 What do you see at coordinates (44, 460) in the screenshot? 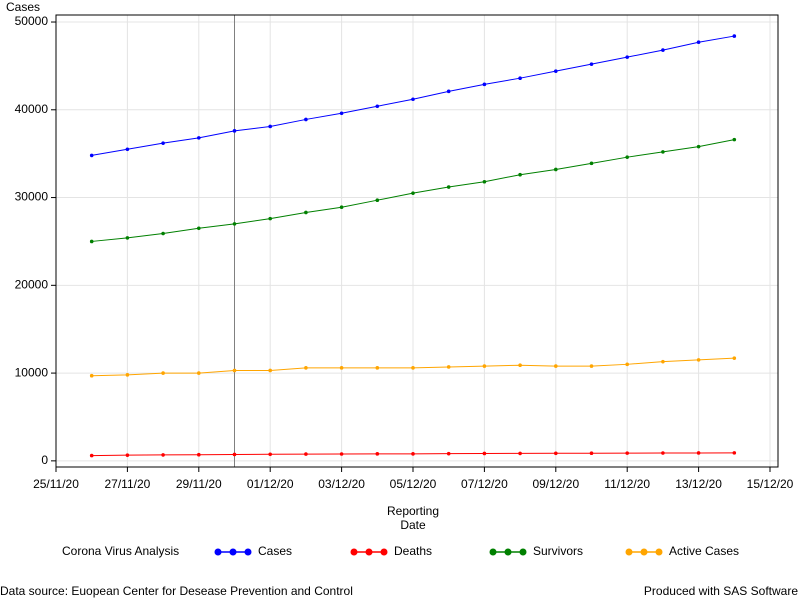
I see `y-tick-label: 0` at bounding box center [44, 460].